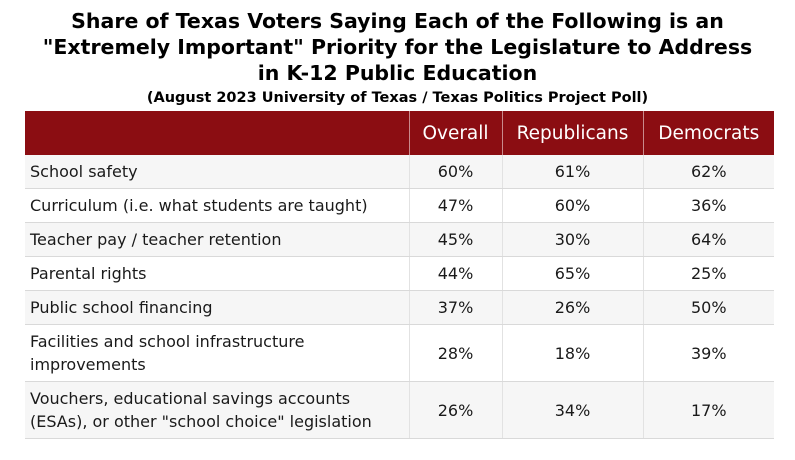  What do you see at coordinates (708, 205) in the screenshot?
I see `row-democrats-value: 36%` at bounding box center [708, 205].